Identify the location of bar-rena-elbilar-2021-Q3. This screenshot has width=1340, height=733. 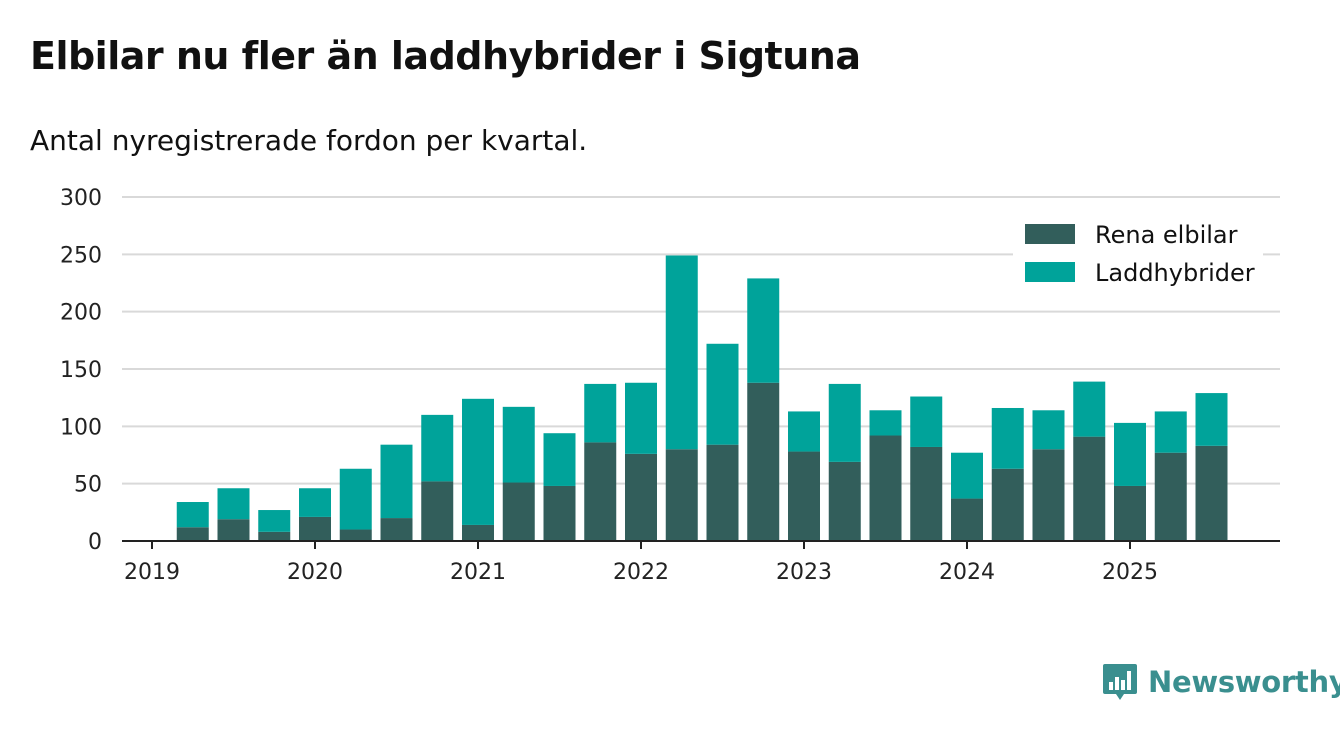
(559, 513).